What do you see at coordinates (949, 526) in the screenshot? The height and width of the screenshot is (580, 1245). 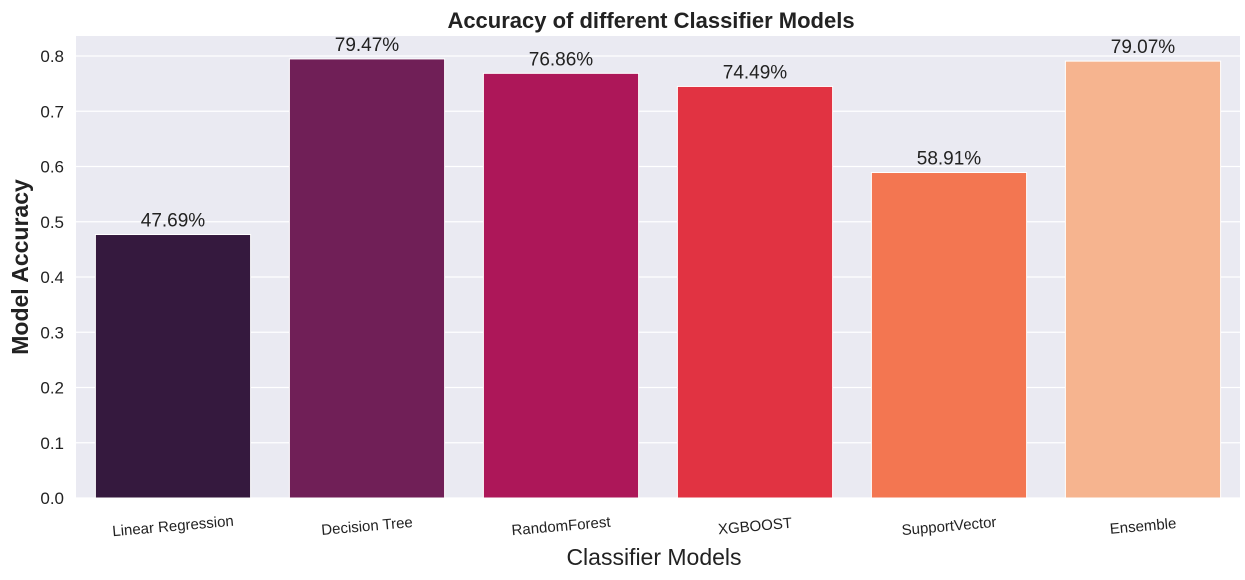 I see `x-tick-label: SupportVector` at bounding box center [949, 526].